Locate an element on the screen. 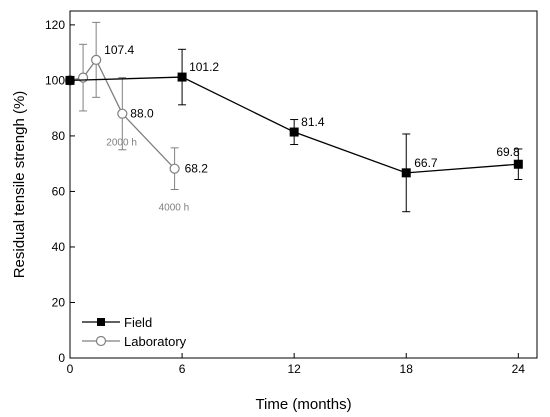  legend-label-field: Field is located at coordinates (138, 322).